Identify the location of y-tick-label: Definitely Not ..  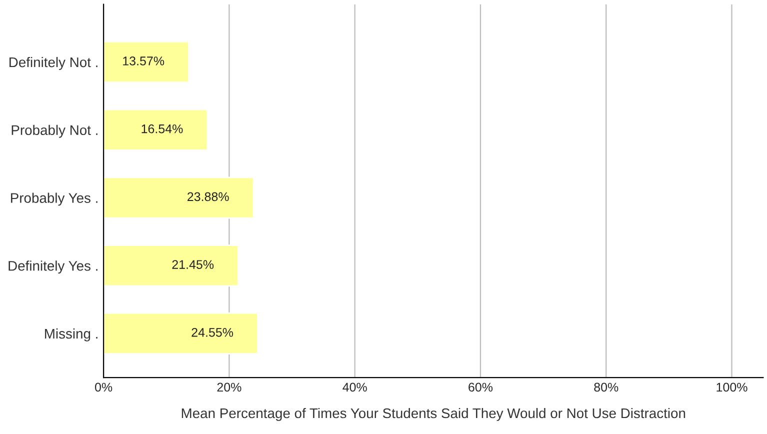
(54, 63).